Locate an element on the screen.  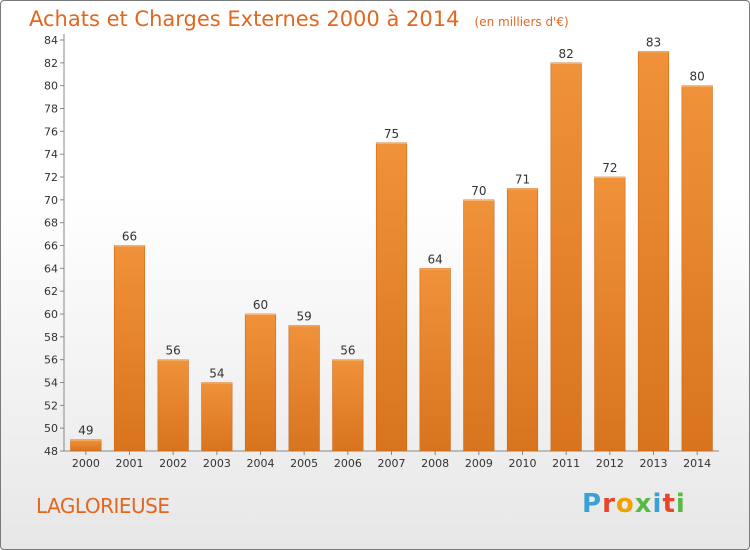
logo-letter: P is located at coordinates (592, 504).